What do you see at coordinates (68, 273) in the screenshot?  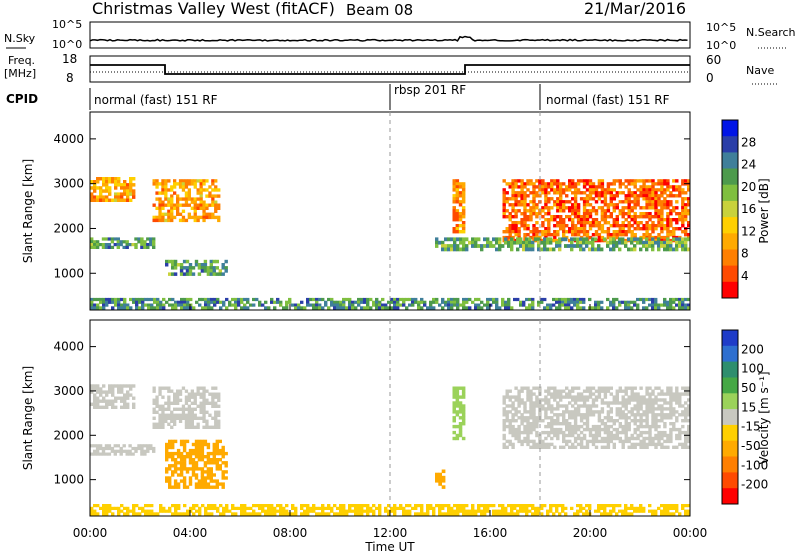 I see `y-tick-label: 1000` at bounding box center [68, 273].